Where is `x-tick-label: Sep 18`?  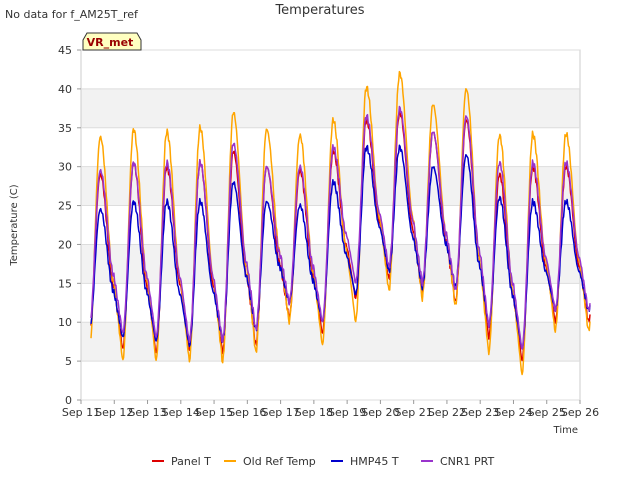 x-tick-label: Sep 18 is located at coordinates (314, 412).